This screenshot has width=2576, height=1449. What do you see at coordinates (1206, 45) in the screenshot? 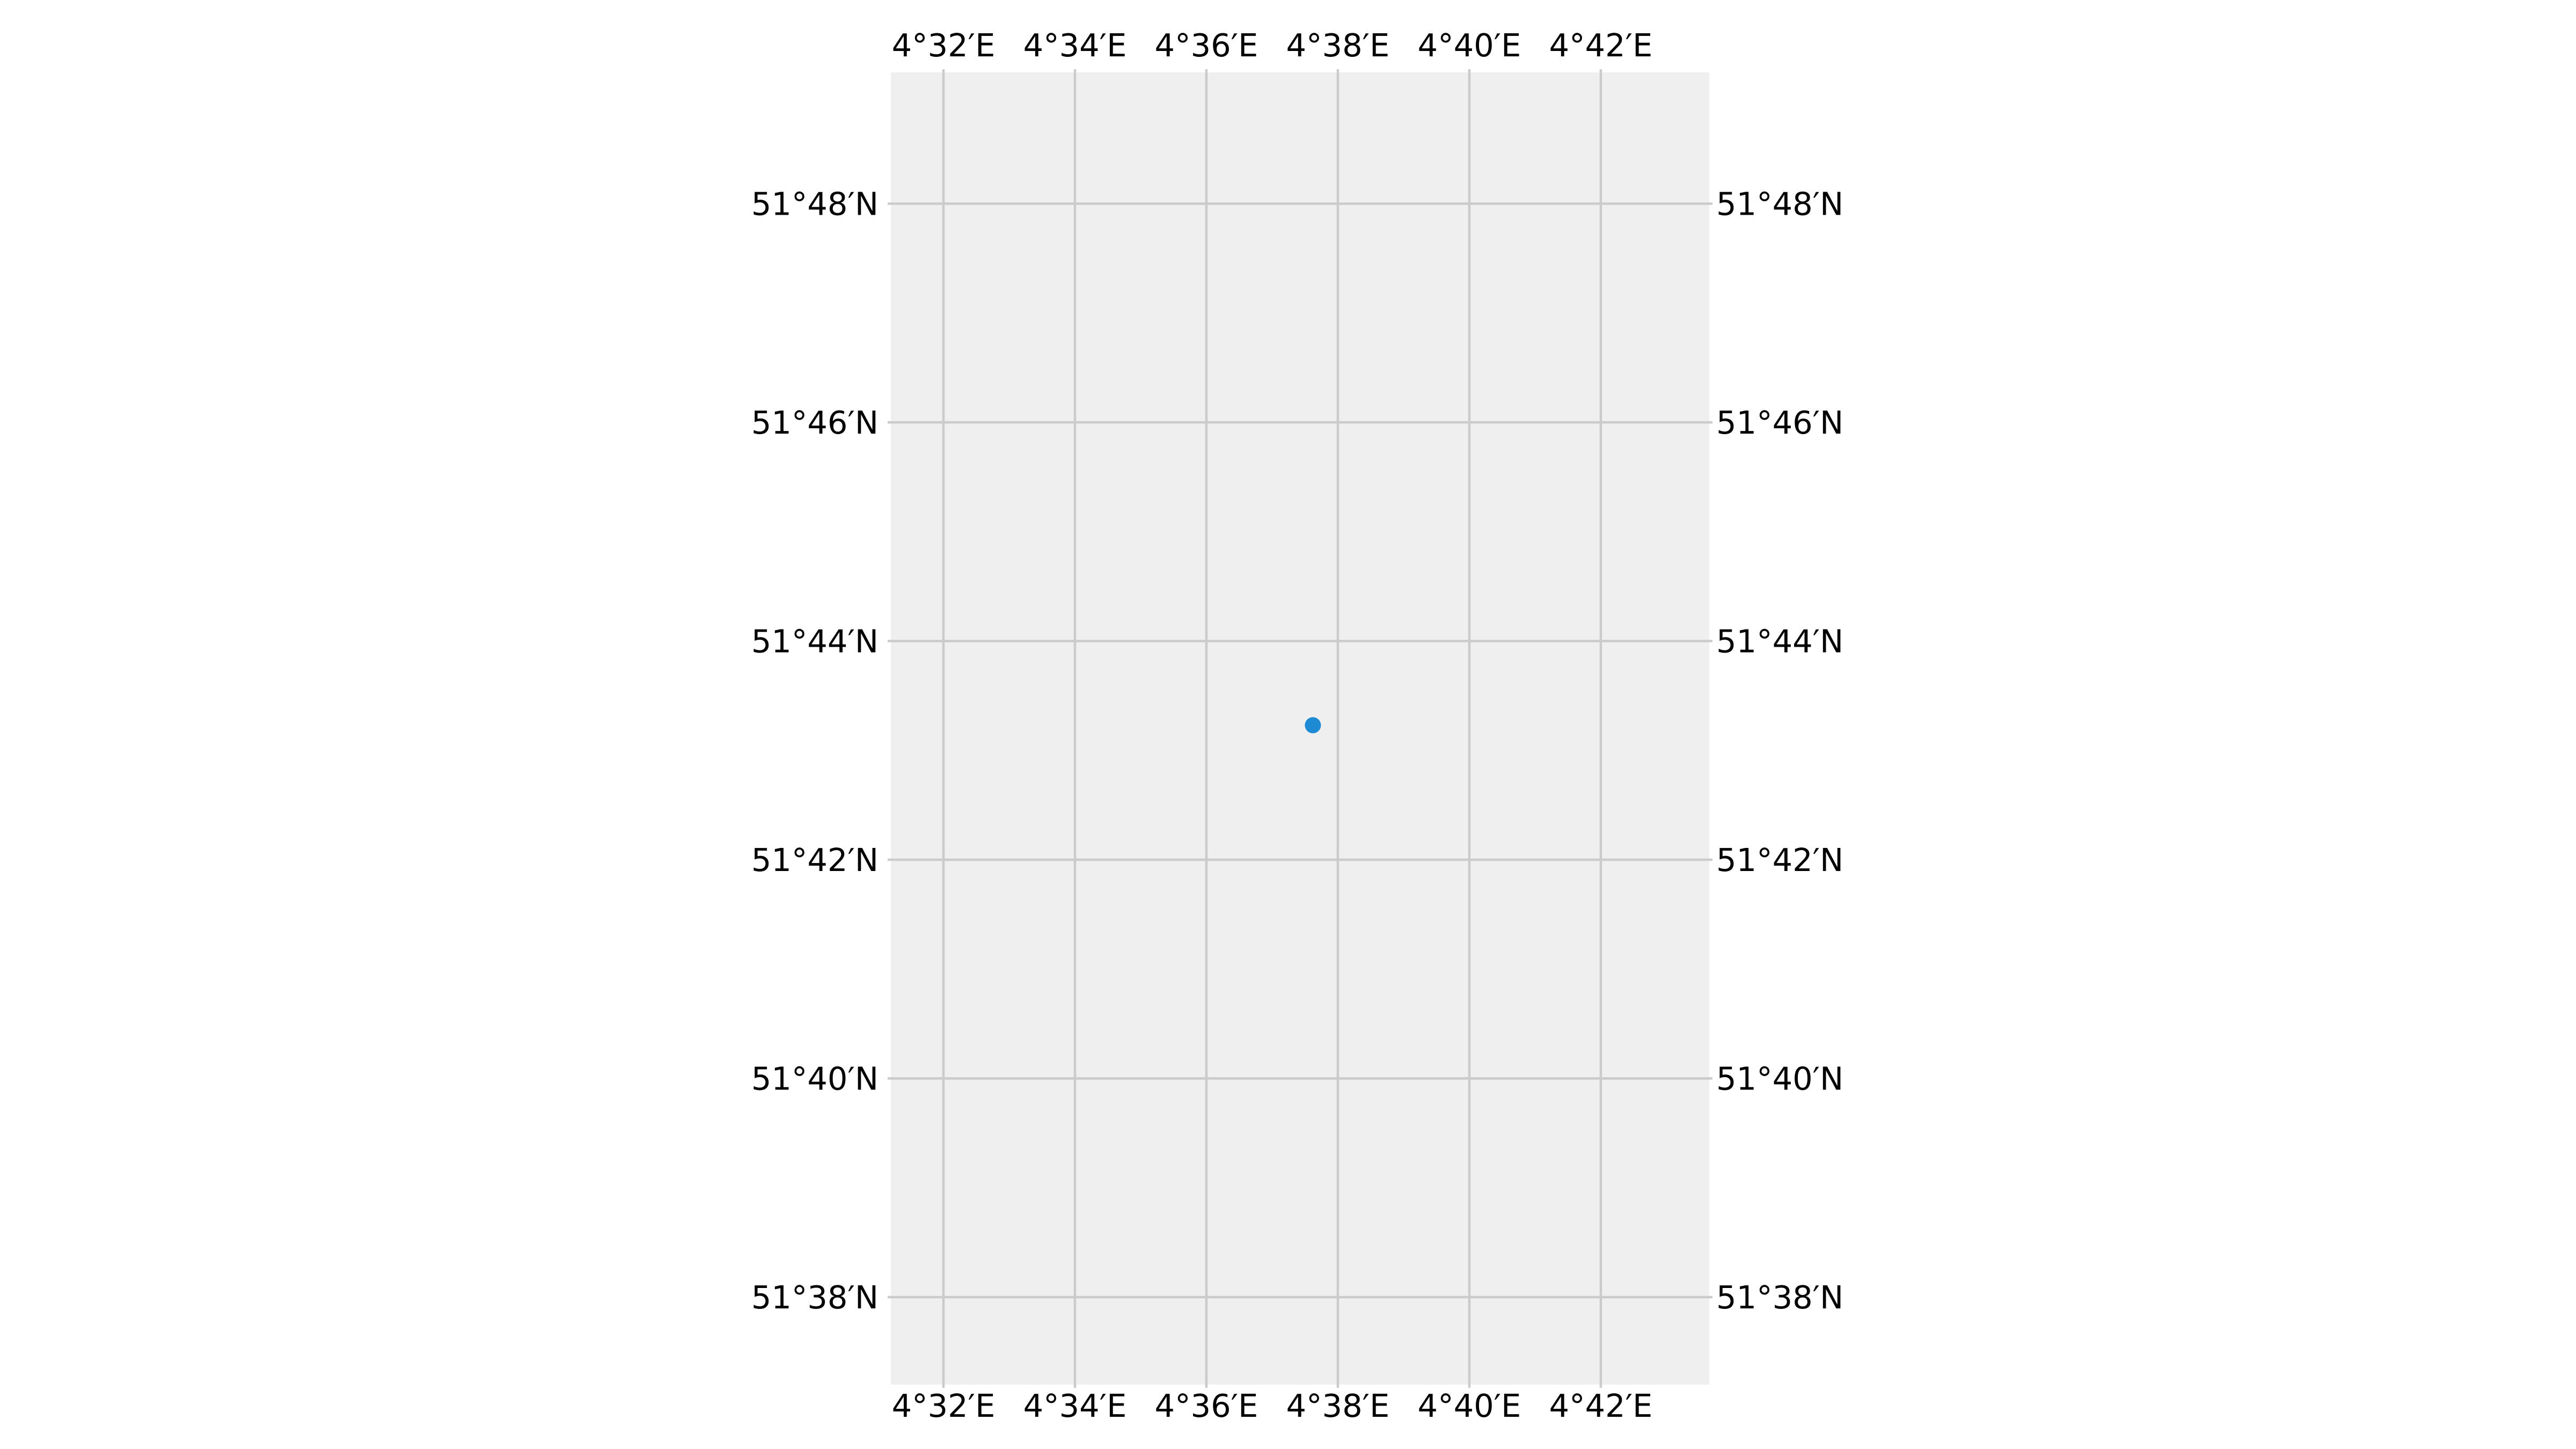
I see `lon-label-top: 4°36′E` at bounding box center [1206, 45].